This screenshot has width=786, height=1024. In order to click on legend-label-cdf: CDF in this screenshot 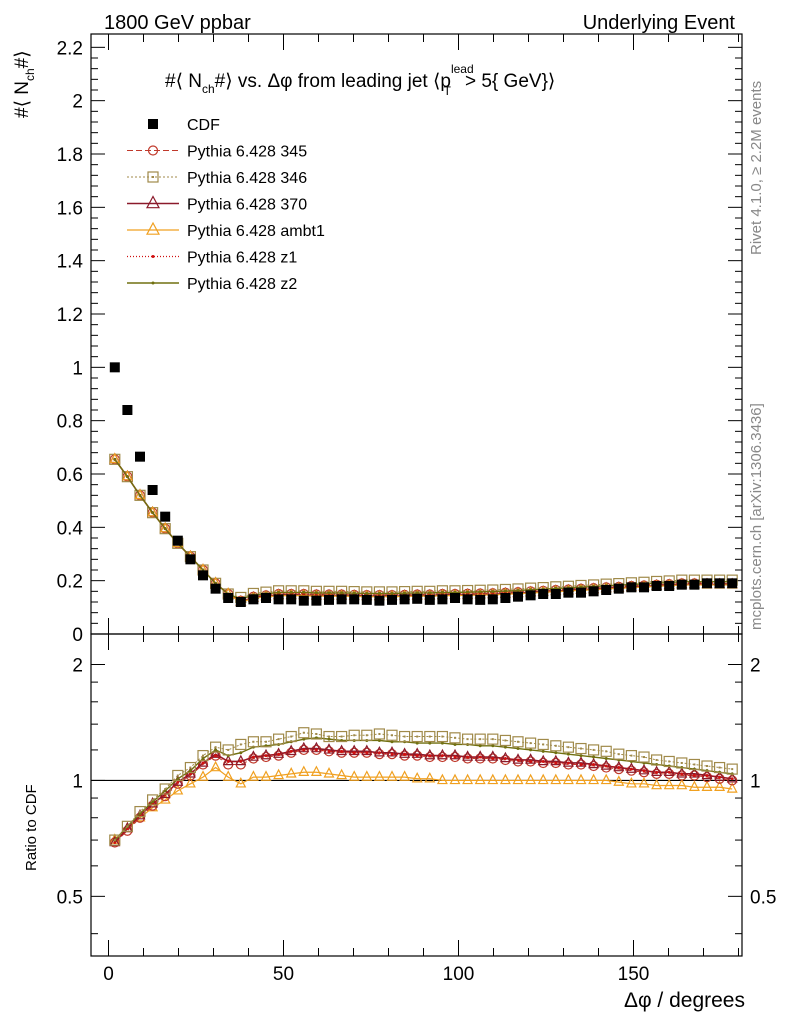, I will do `click(203, 125)`.